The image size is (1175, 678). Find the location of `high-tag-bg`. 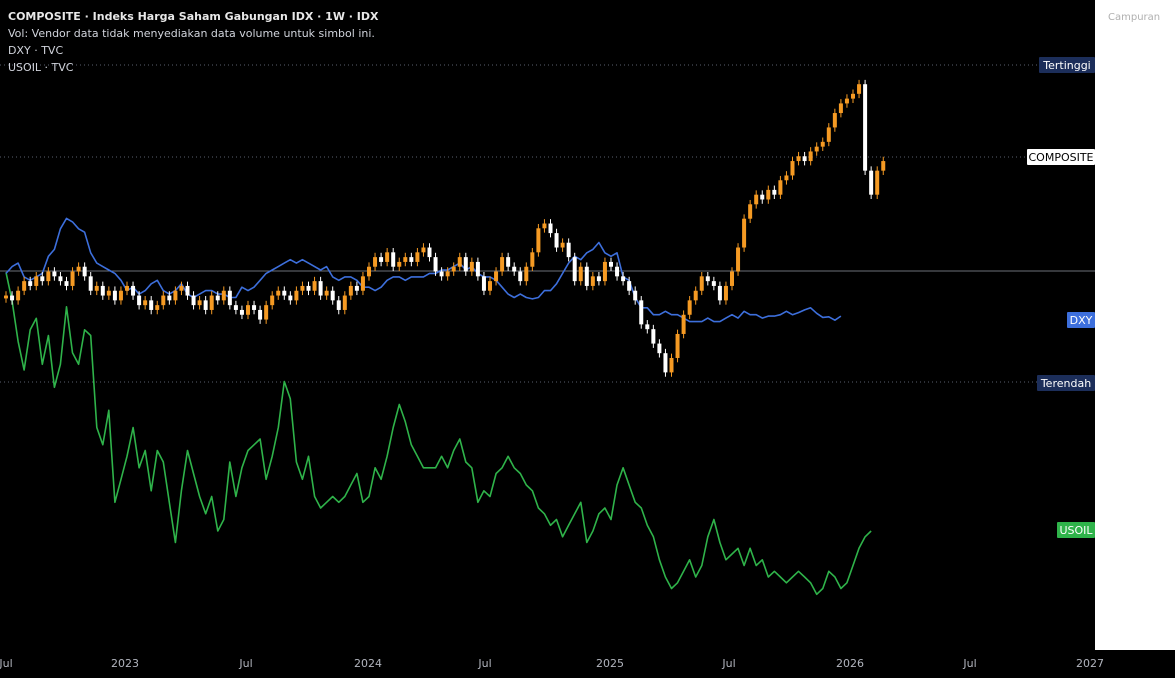

high-tag-bg is located at coordinates (1067, 65).